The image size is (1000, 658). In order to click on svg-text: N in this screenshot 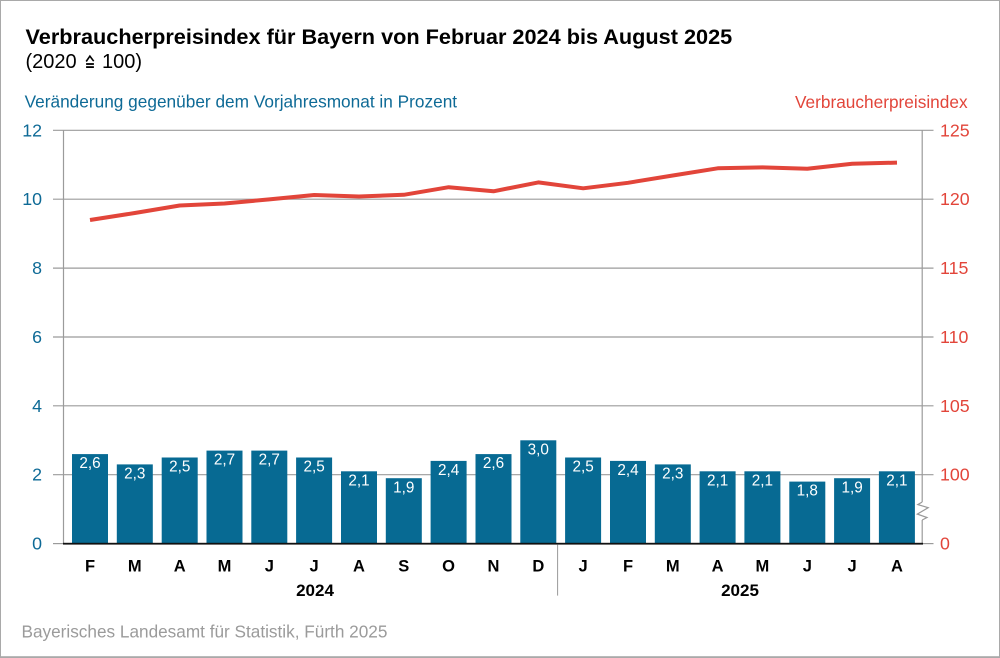, I will do `click(494, 567)`.